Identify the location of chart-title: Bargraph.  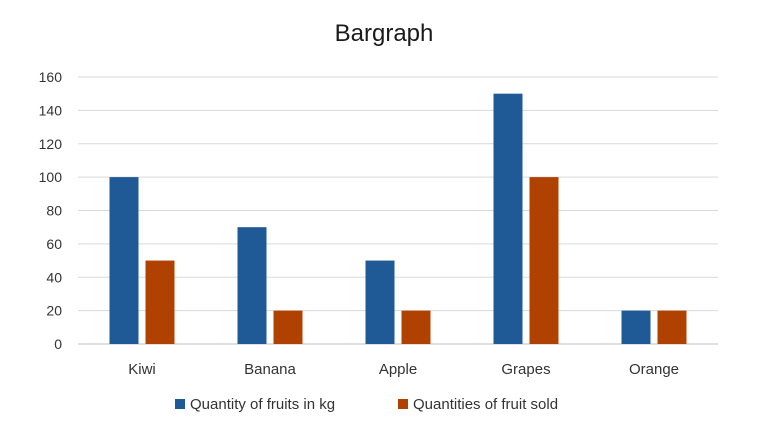
(384, 33).